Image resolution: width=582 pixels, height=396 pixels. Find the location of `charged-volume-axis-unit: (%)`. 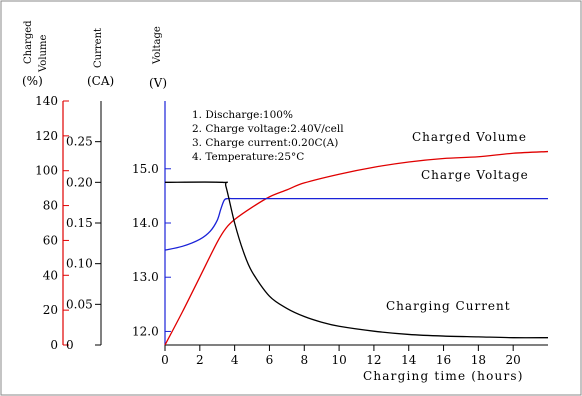

charged-volume-axis-unit: (%) is located at coordinates (32, 81).